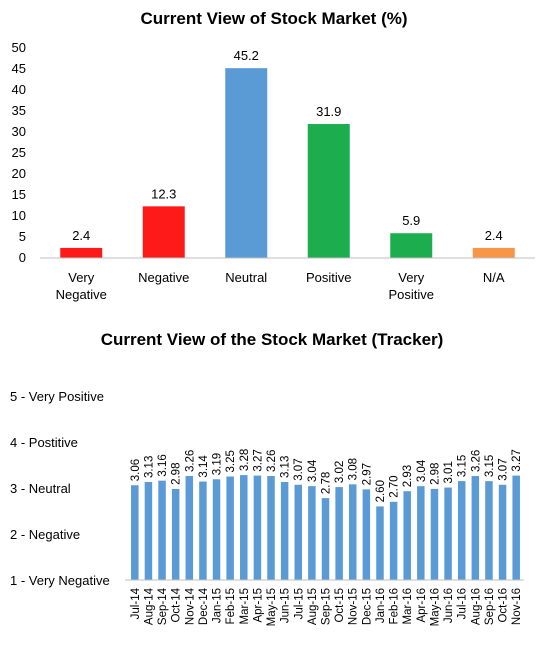 The height and width of the screenshot is (655, 548). I want to click on chart-1-category-label: Neutral, so click(246, 277).